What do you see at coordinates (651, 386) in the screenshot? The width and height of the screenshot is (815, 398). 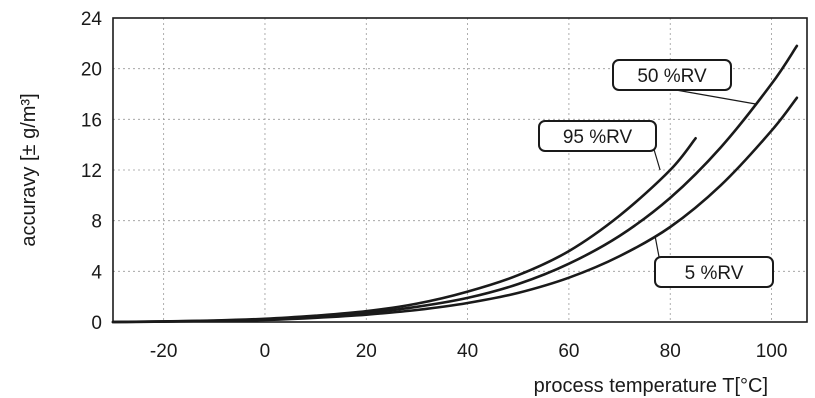 I see `x-axis-title: process temperature T[°C]` at bounding box center [651, 386].